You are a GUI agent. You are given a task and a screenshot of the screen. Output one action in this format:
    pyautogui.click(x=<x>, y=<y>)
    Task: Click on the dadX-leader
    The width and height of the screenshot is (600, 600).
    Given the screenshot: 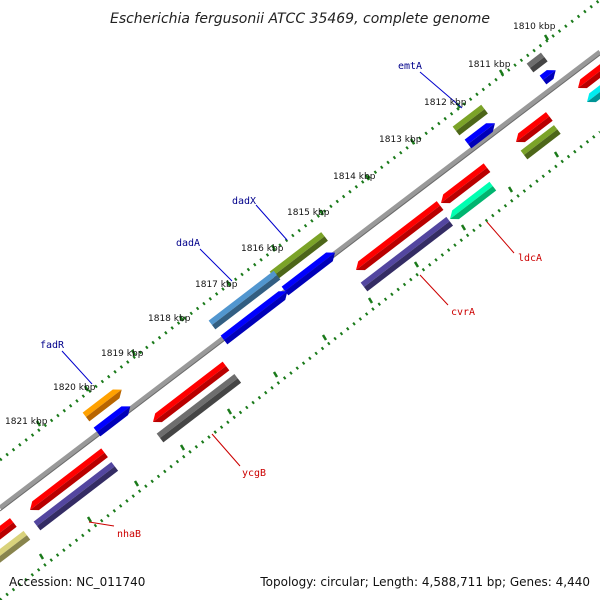 What is the action you would take?
    pyautogui.click(x=271, y=222)
    